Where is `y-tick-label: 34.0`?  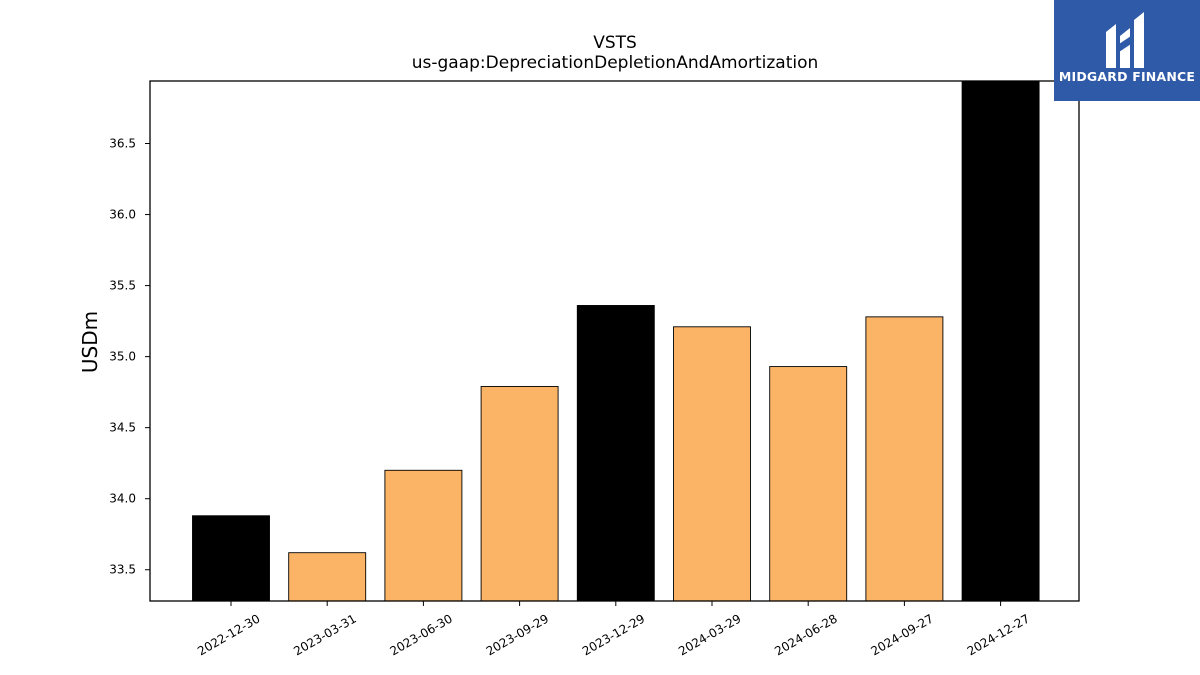 y-tick-label: 34.0 is located at coordinates (122, 499).